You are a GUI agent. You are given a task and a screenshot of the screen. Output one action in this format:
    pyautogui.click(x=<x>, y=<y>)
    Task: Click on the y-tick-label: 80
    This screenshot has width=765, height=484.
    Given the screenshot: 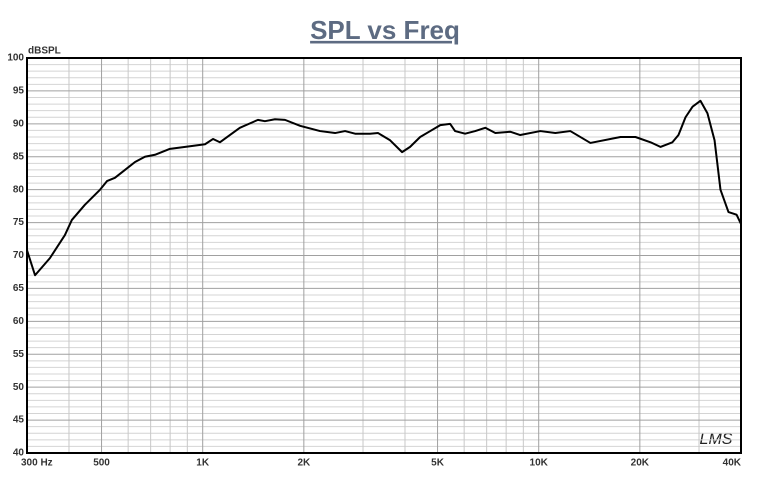 What is the action you would take?
    pyautogui.click(x=19, y=189)
    